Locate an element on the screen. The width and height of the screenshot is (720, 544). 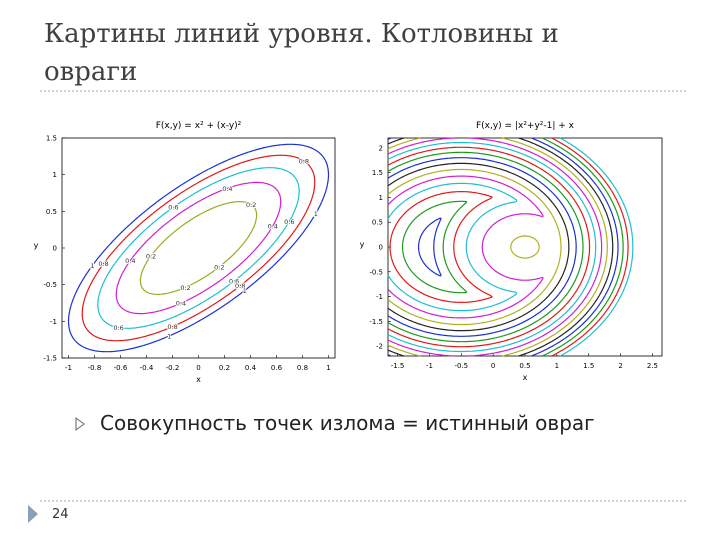
x-tick-label: -0.2 is located at coordinates (173, 368).